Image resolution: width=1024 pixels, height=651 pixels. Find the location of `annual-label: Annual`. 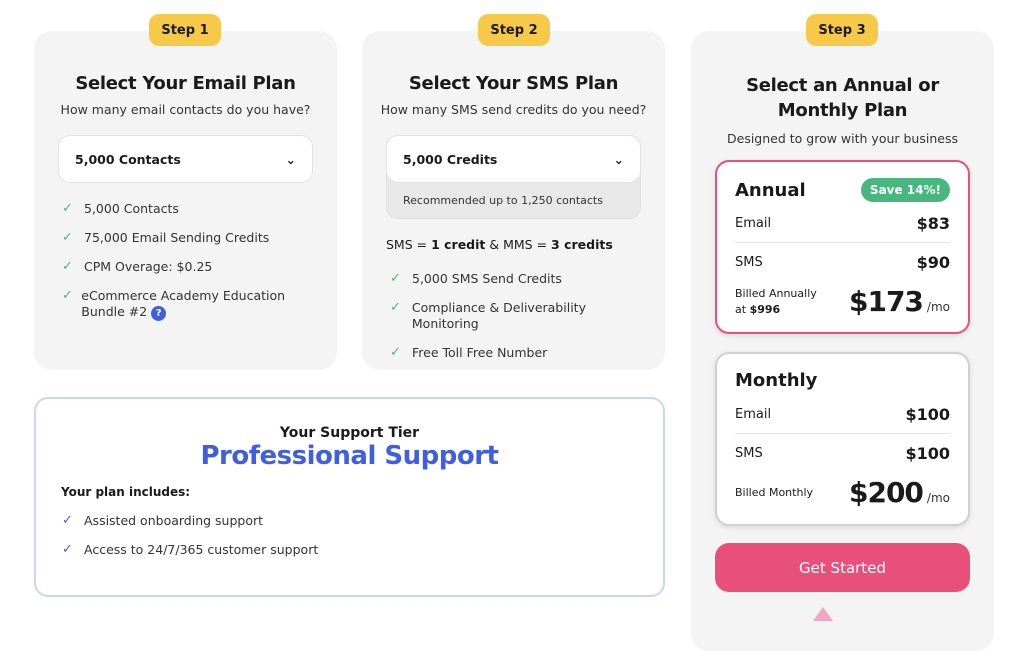

annual-label: Annual is located at coordinates (770, 190).